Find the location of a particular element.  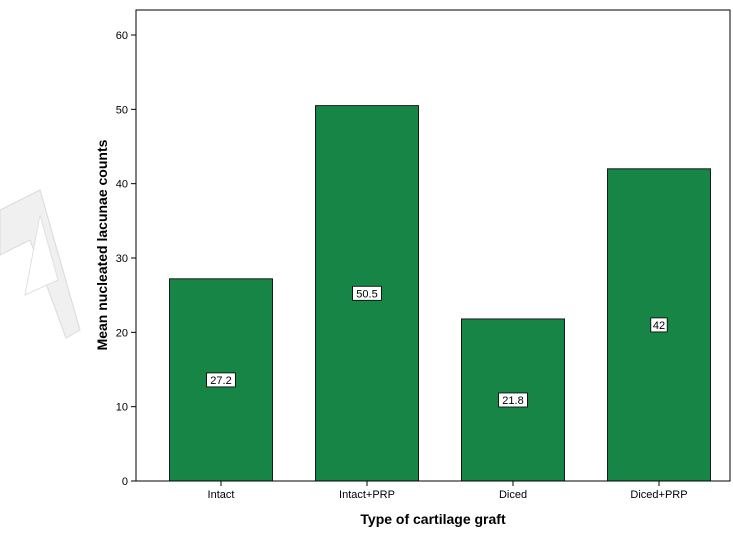

x-axis-title: Type of cartilage graft is located at coordinates (433, 519).